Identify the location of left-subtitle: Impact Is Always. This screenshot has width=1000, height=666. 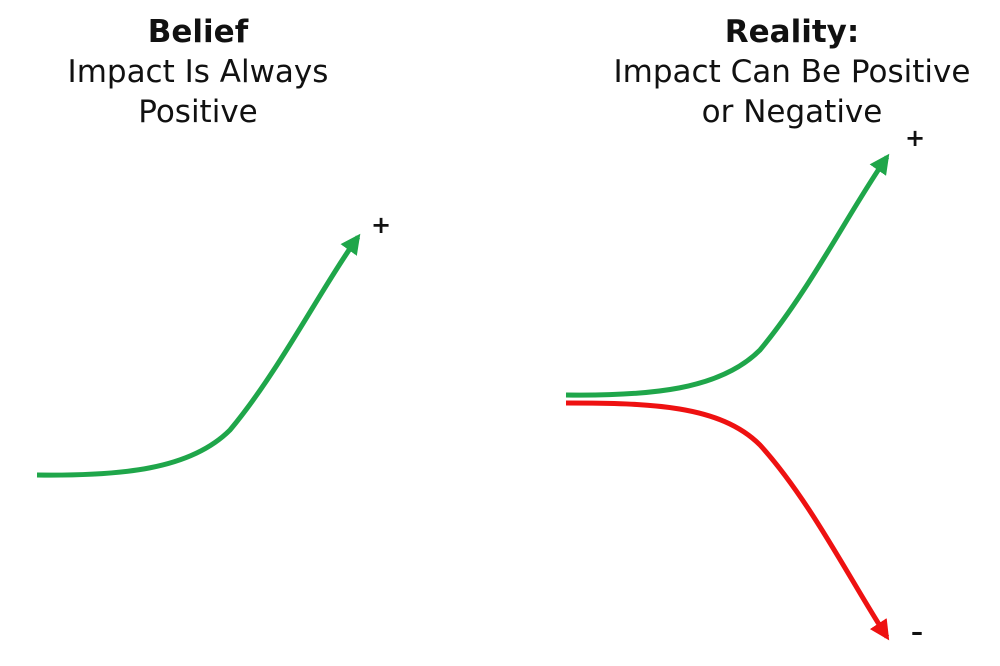
(198, 72).